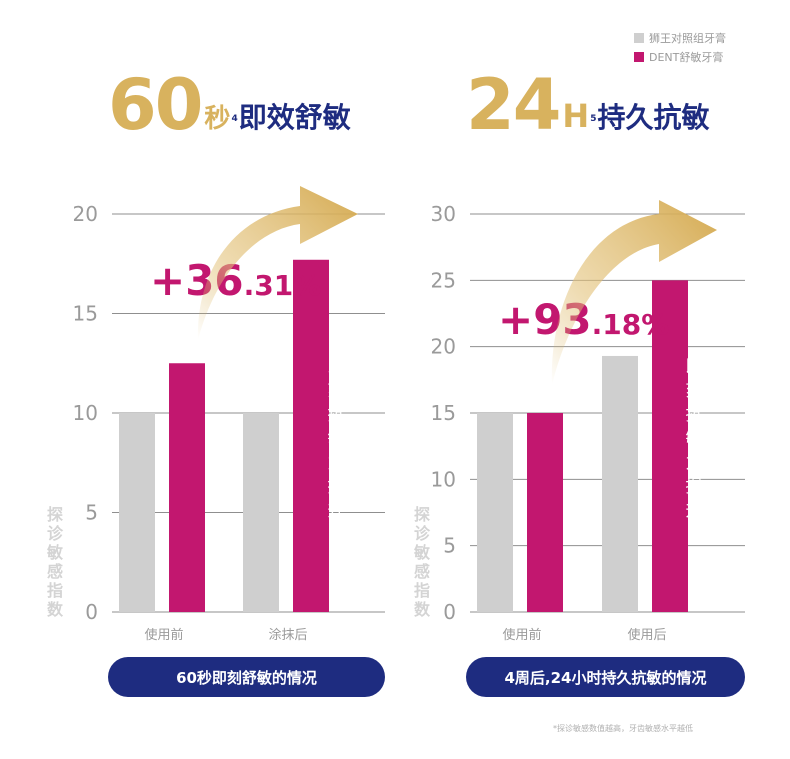 This screenshot has width=790, height=759. I want to click on caption-pill-right: 4周后,24小时持久抗敏的情况, so click(605, 677).